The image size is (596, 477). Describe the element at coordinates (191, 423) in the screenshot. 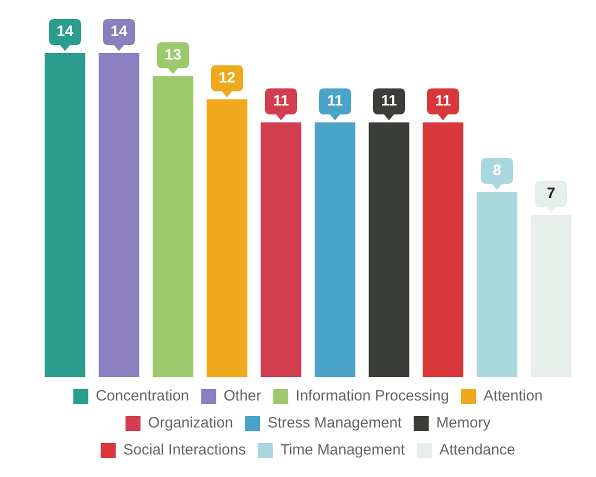

I see `legend-label: Organization` at that location.